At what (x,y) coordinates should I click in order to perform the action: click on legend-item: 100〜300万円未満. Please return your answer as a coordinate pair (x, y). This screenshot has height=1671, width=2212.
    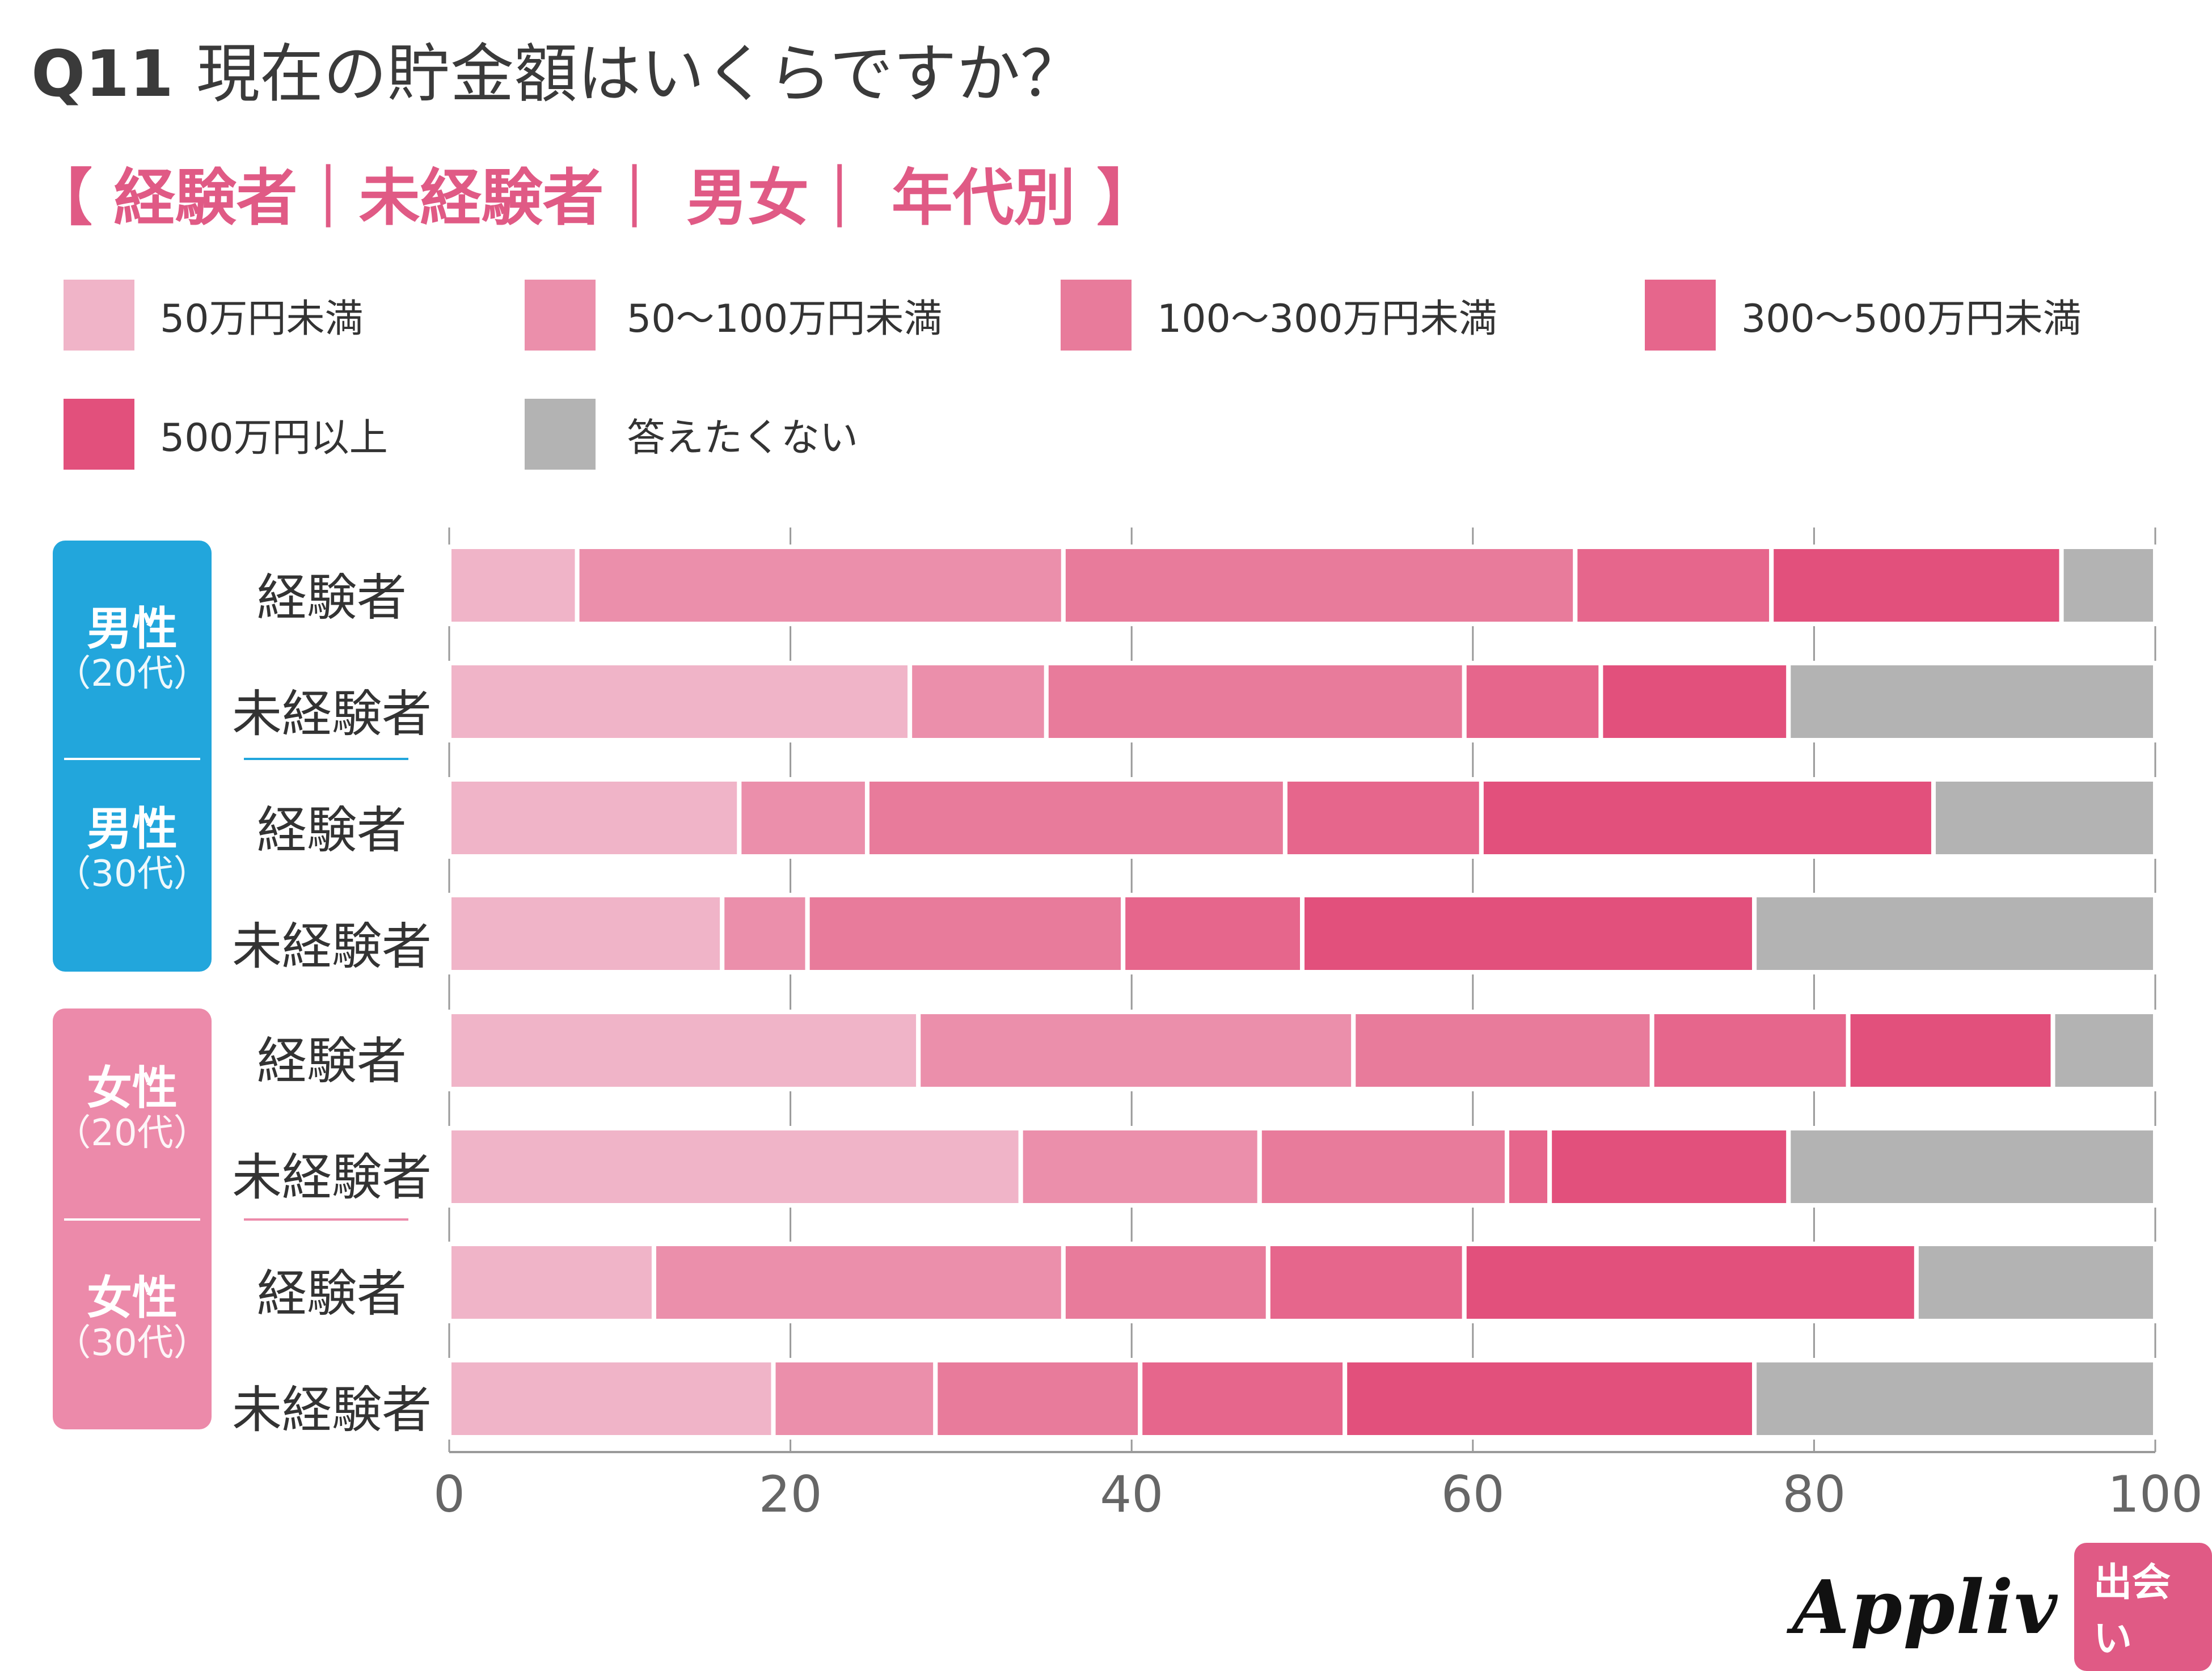
    Looking at the image, I should click on (1279, 315).